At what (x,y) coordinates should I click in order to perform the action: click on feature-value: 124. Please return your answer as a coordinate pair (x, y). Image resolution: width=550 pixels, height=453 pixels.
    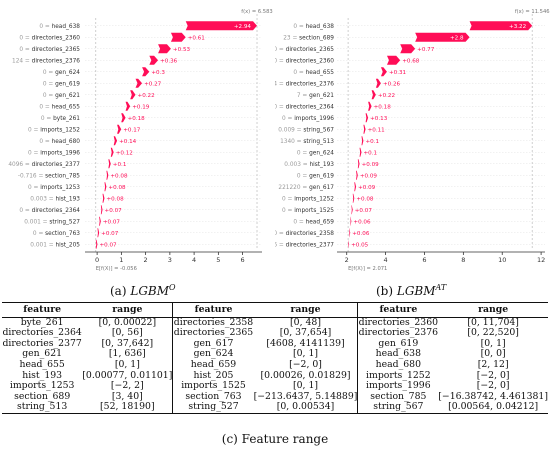
    Looking at the image, I should click on (17, 61).